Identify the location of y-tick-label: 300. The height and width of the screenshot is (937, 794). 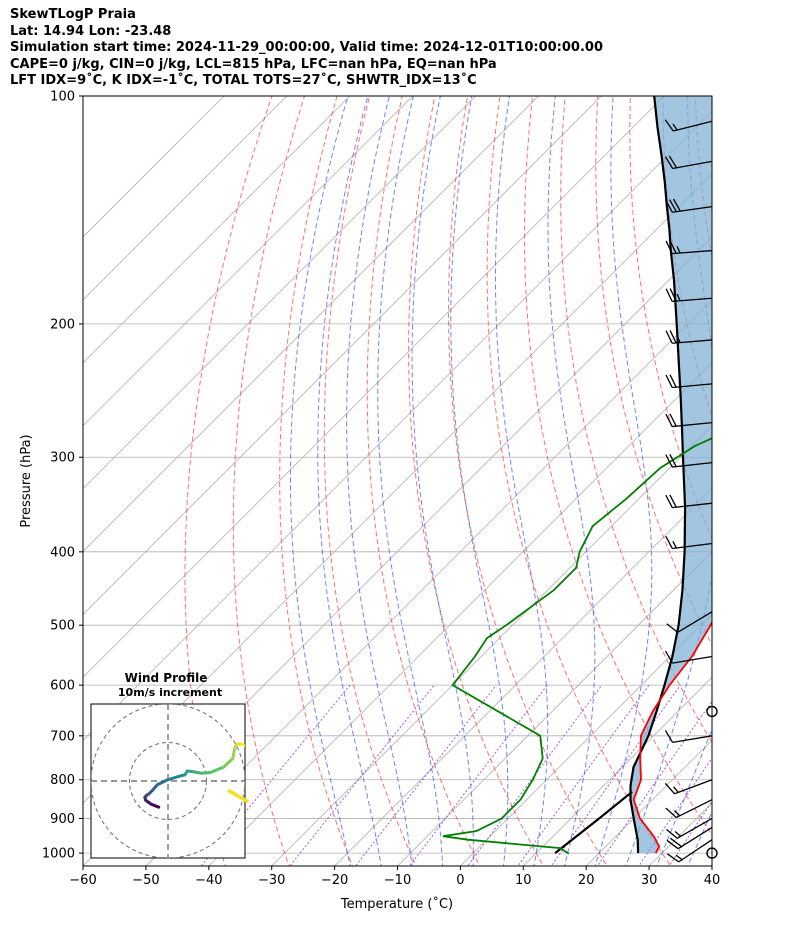
(62, 458).